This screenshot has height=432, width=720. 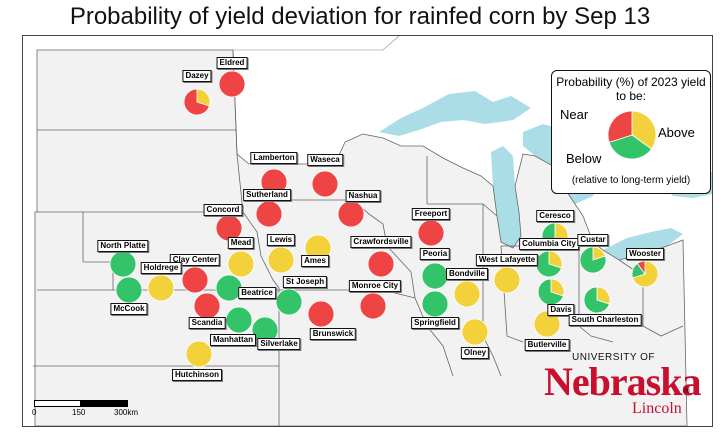 What do you see at coordinates (431, 233) in the screenshot?
I see `site-freeport-below-slice` at bounding box center [431, 233].